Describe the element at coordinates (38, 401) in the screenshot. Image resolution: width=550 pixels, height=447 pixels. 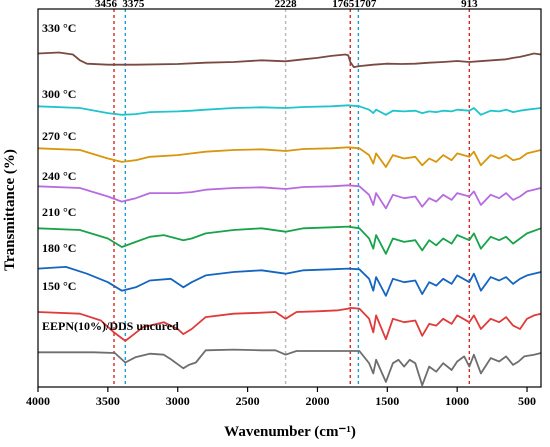
I see `x-tick-label-4000: 4000` at that location.